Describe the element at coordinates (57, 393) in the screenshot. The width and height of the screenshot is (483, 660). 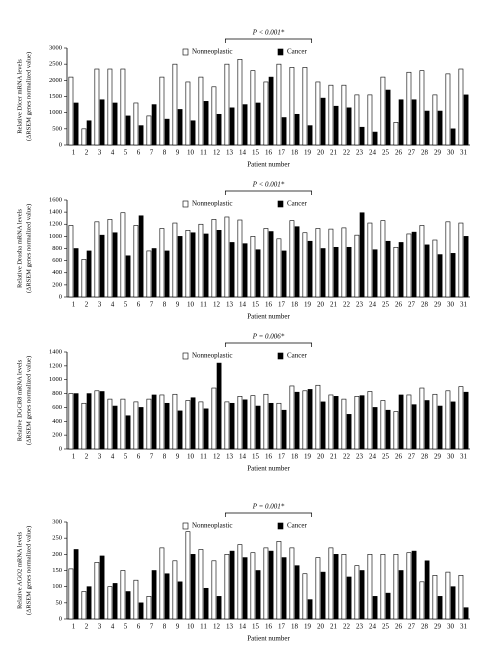
I see `y-tick-label: 800` at that location.